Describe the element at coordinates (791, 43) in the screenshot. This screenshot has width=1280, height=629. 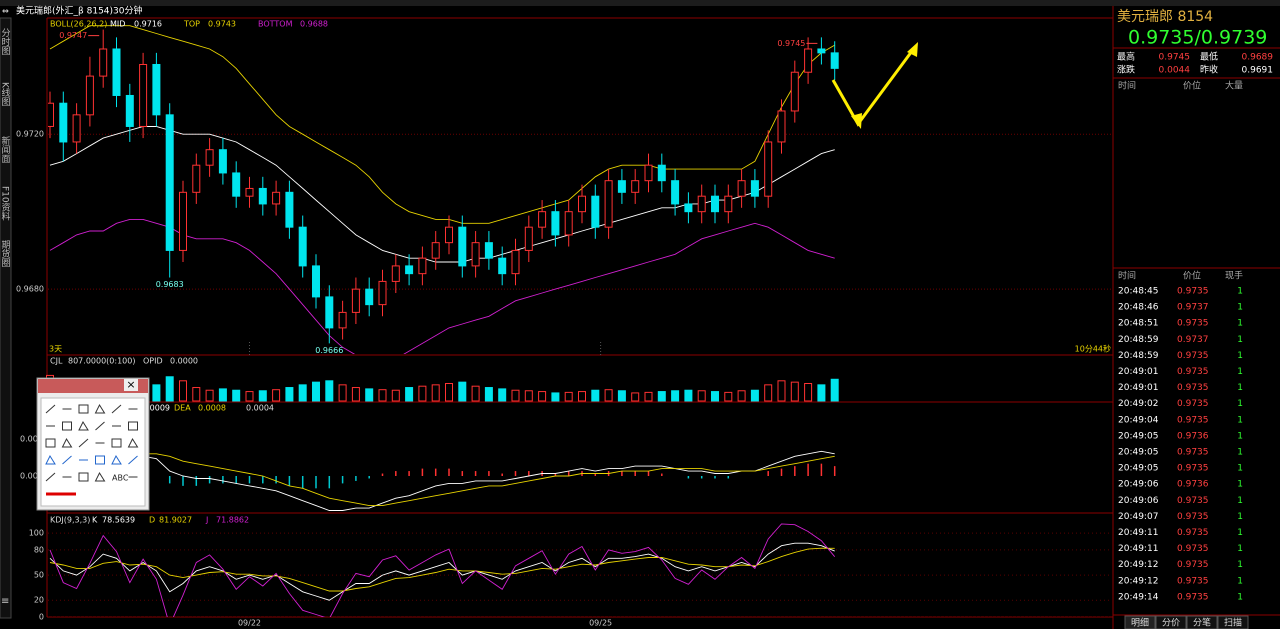
I see `extreme-label: 0.9745` at that location.